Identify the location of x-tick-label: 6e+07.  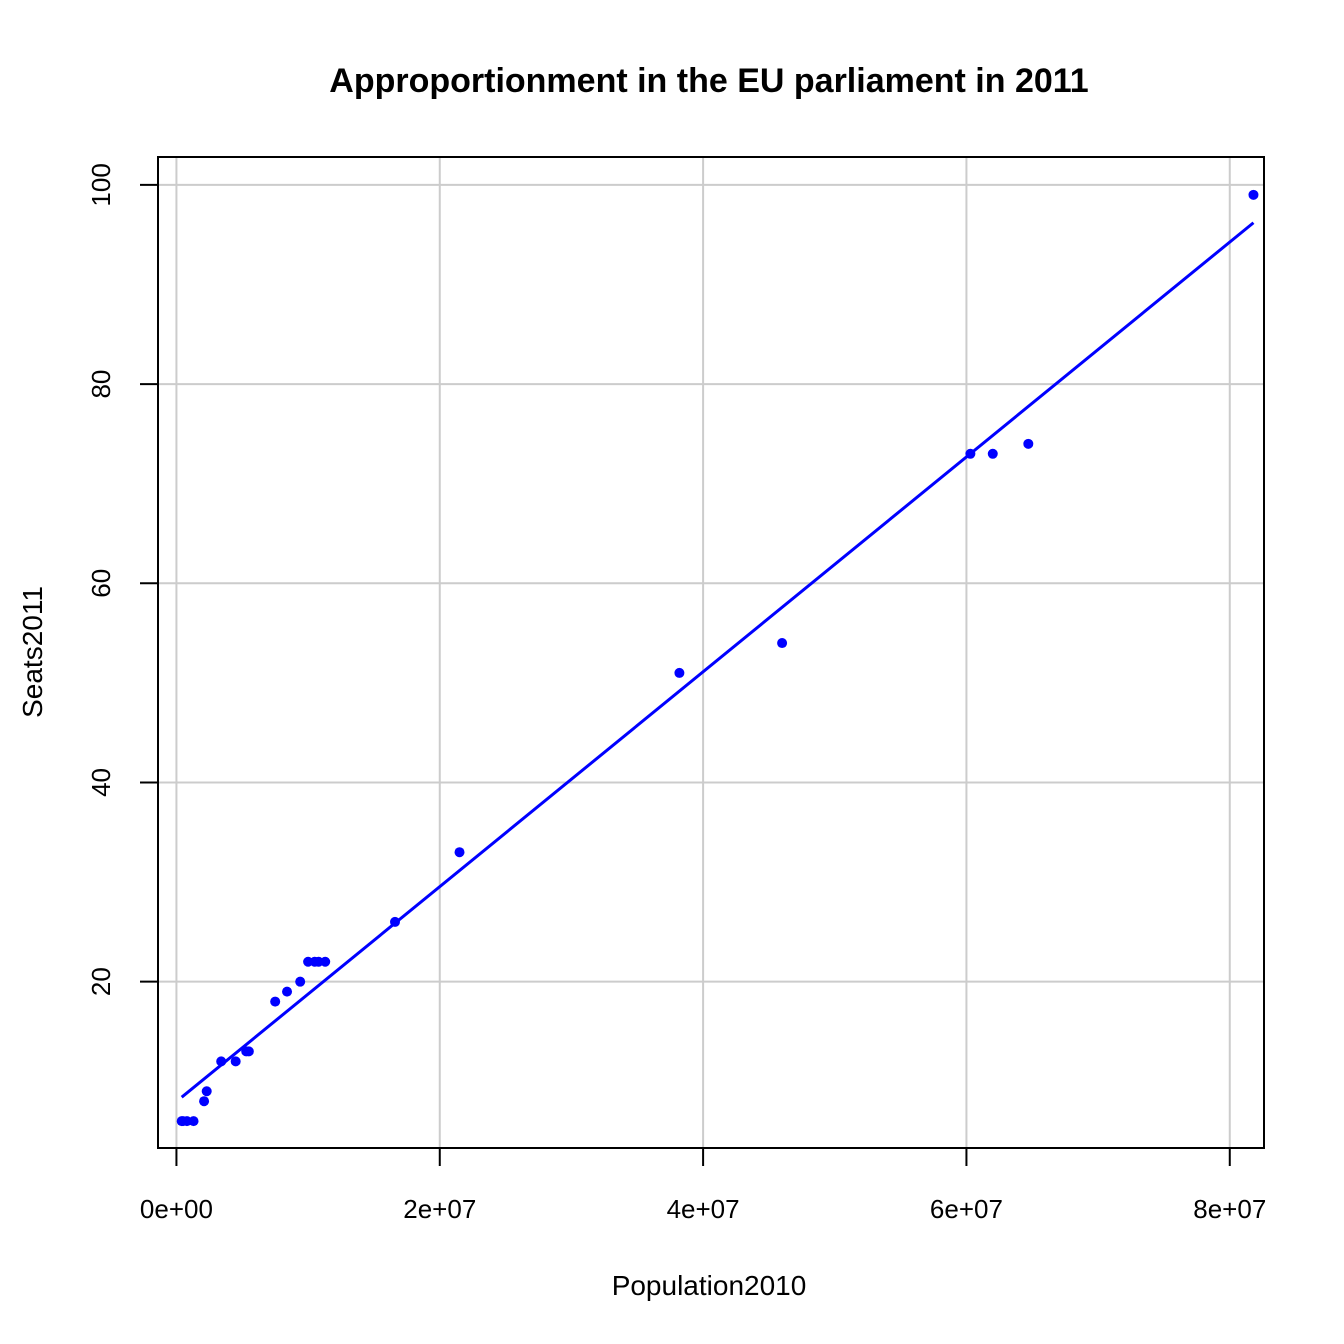
(966, 1209).